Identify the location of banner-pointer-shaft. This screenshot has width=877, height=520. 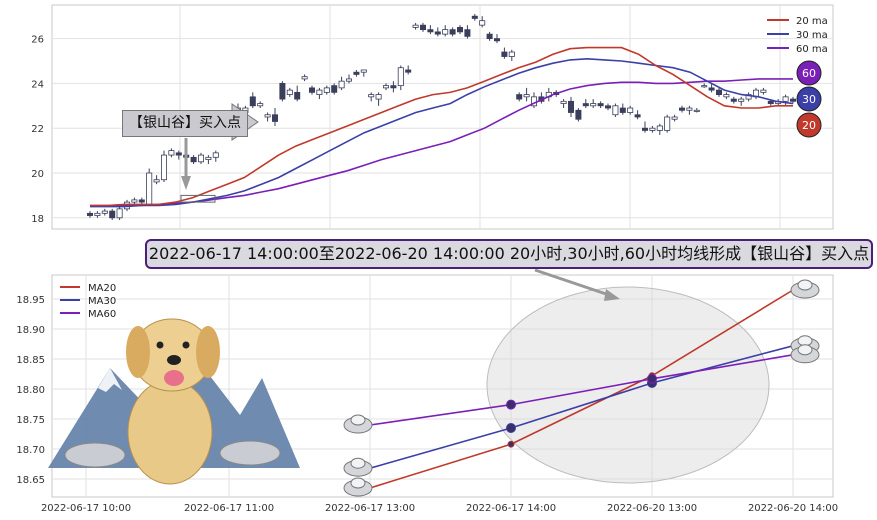
(573, 283).